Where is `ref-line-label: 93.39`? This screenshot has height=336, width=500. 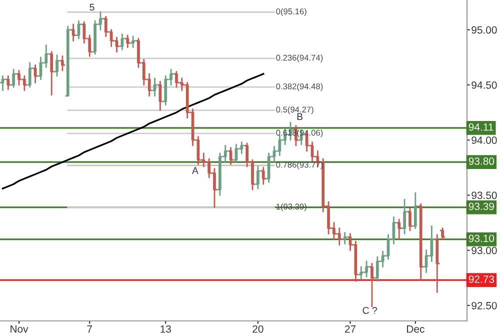 ref-line-label: 93.39 is located at coordinates (481, 206).